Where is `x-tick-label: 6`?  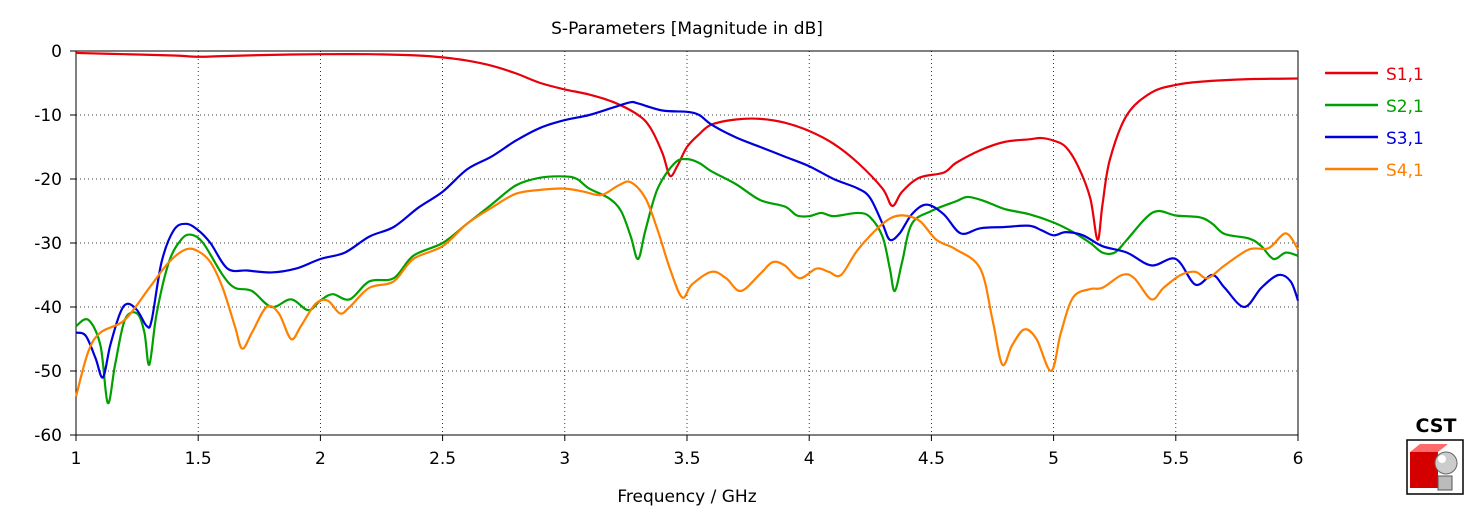 x-tick-label: 6 is located at coordinates (1298, 459).